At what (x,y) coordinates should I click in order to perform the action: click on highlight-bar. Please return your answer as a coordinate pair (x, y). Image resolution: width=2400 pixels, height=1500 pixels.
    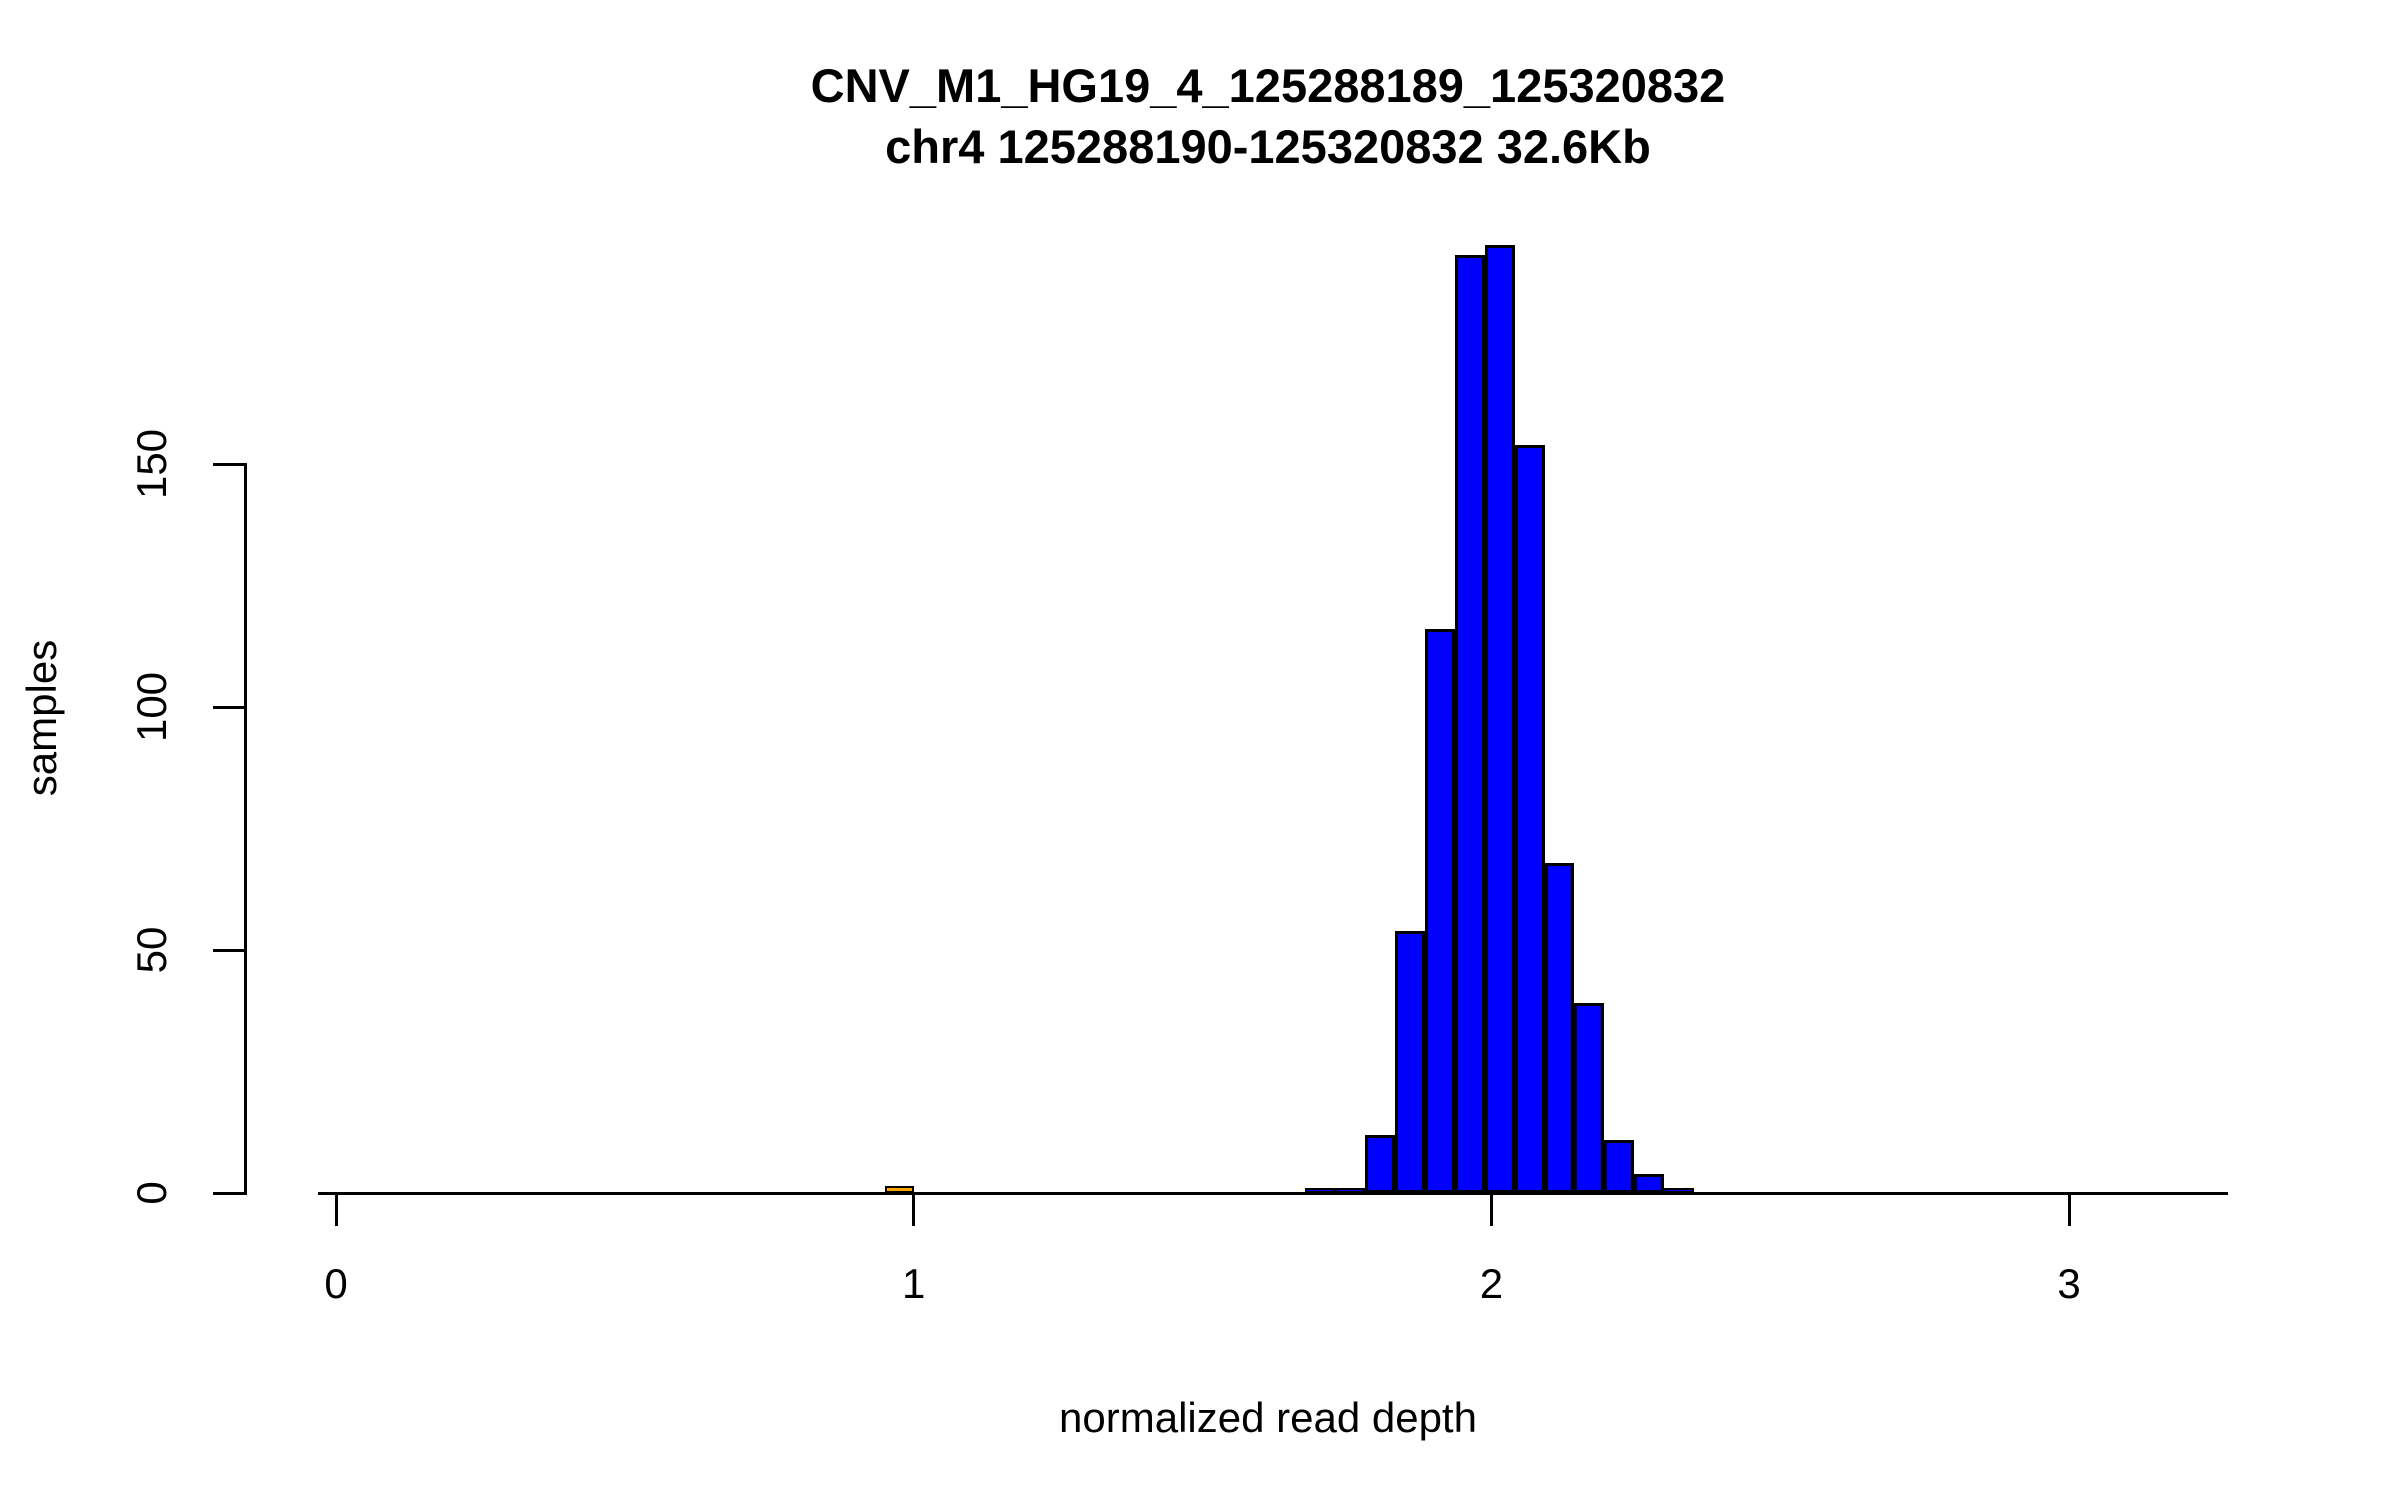
    Looking at the image, I should click on (899, 1189).